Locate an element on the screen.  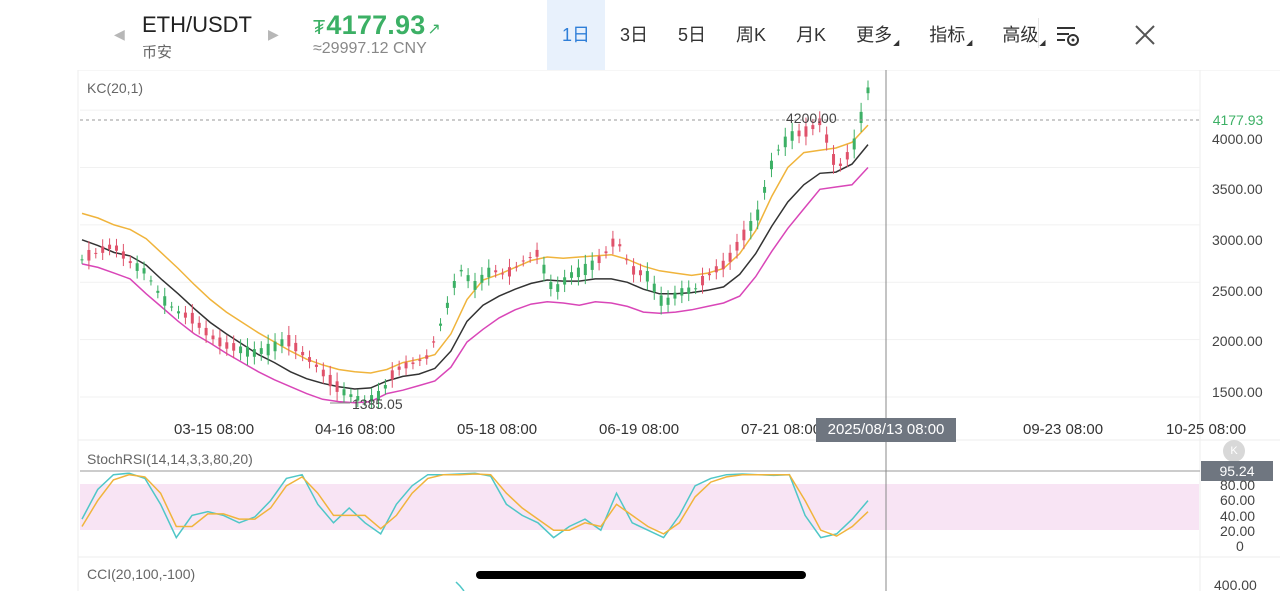
home-indicator is located at coordinates (641, 575).